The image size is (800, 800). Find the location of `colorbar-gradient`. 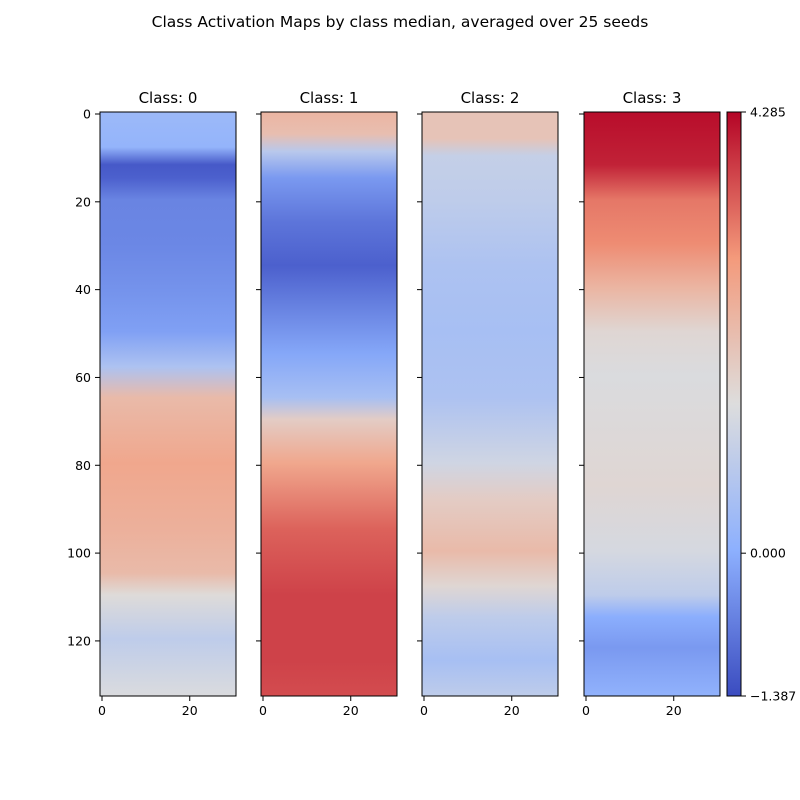

colorbar-gradient is located at coordinates (734, 404).